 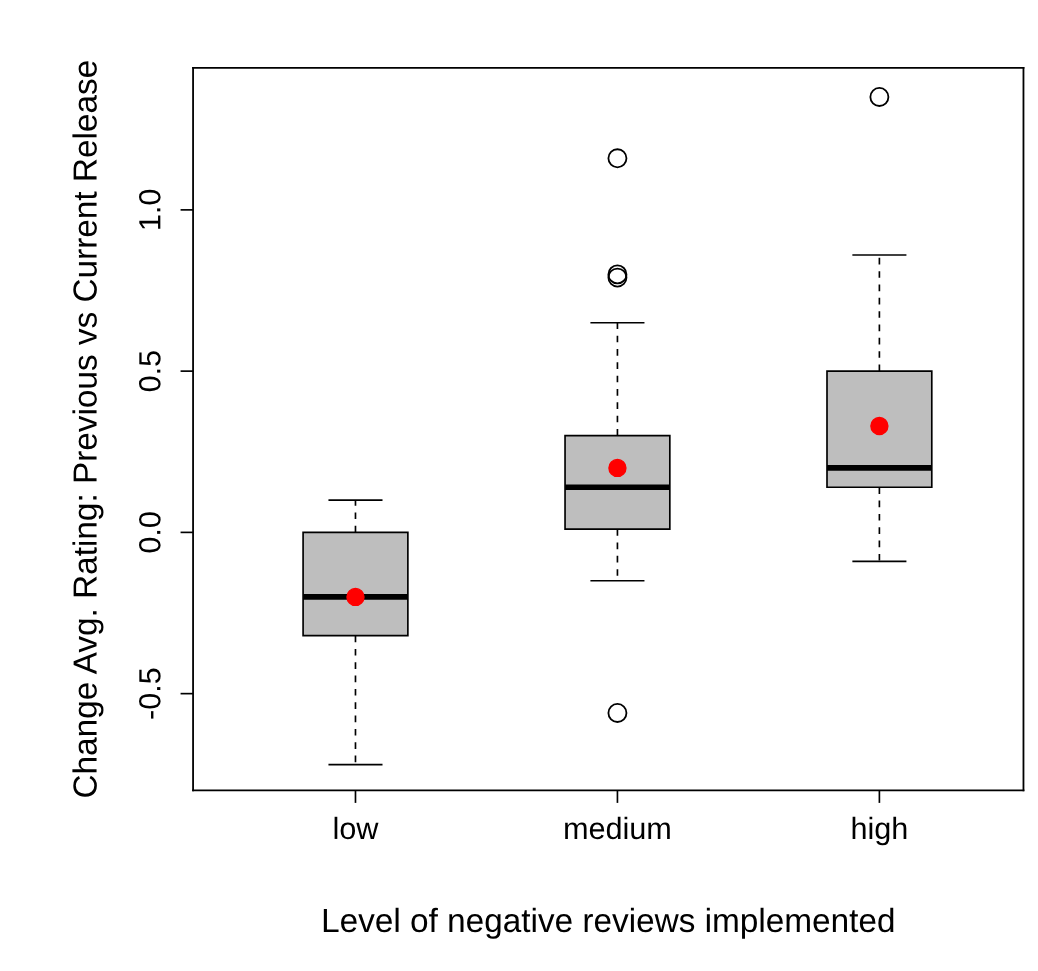 I want to click on y-tick-label: 0.0, so click(x=150, y=532).